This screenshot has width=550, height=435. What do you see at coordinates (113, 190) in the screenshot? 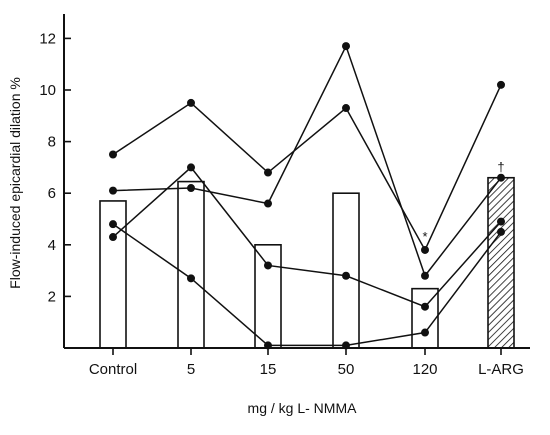
I see `series-2-point-control` at bounding box center [113, 190].